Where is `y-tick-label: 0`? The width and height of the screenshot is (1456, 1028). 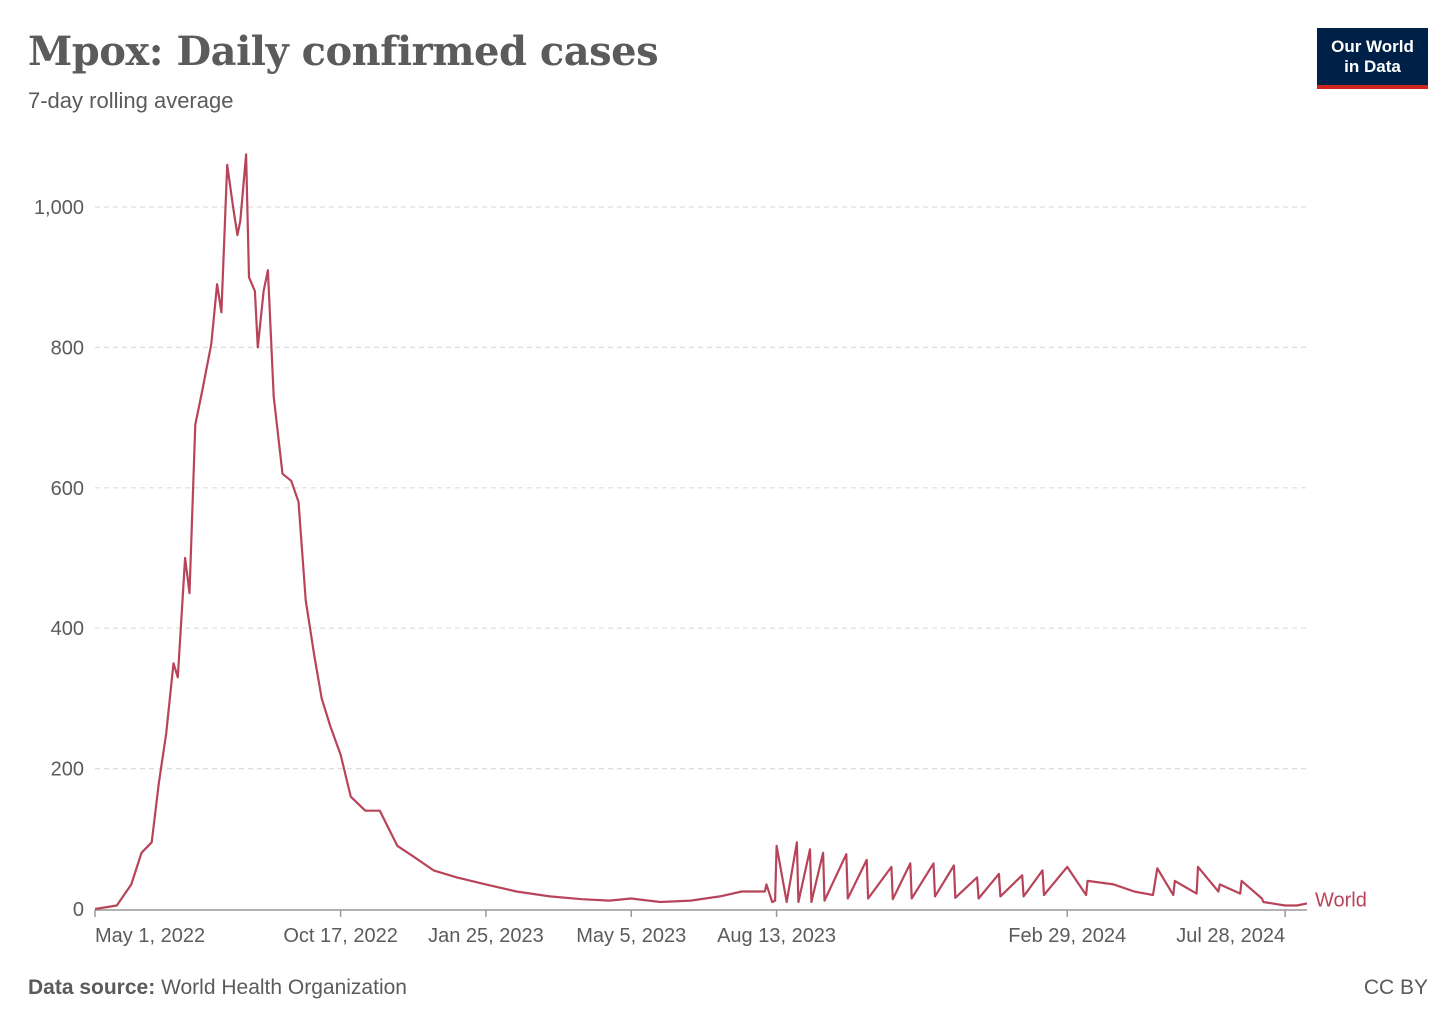 y-tick-label: 0 is located at coordinates (78, 910).